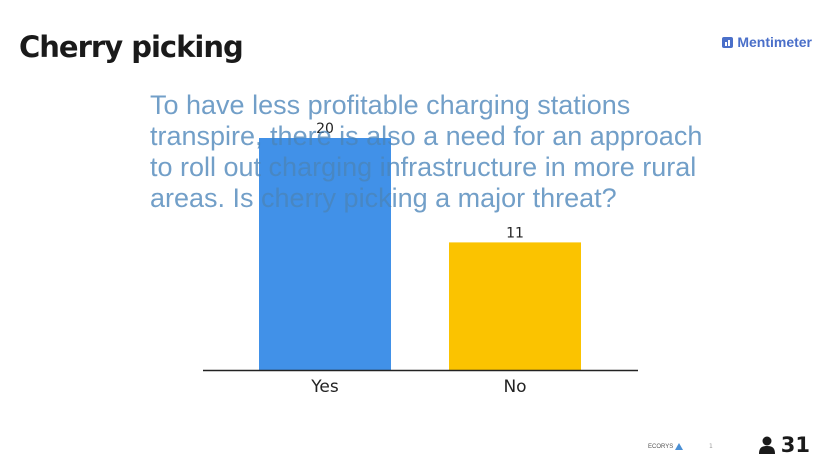 The image size is (822, 466). Describe the element at coordinates (774, 42) in the screenshot. I see `brand-name: Mentimeter` at that location.